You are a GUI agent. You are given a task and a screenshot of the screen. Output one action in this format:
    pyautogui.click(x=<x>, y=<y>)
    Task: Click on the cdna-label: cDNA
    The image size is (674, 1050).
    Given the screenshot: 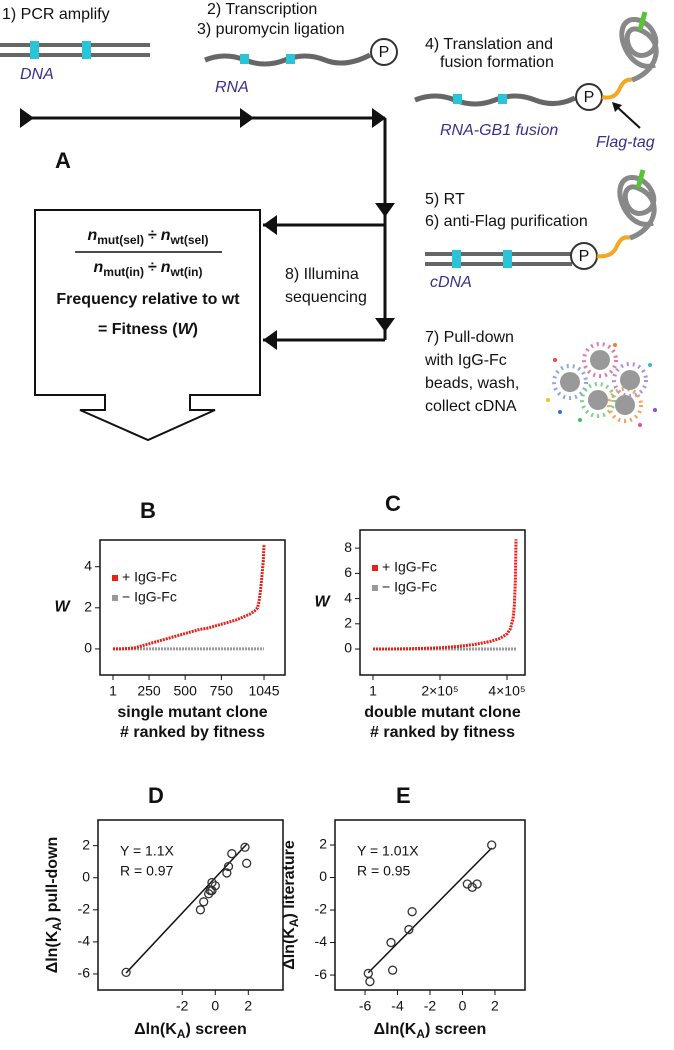 What is the action you would take?
    pyautogui.click(x=451, y=282)
    